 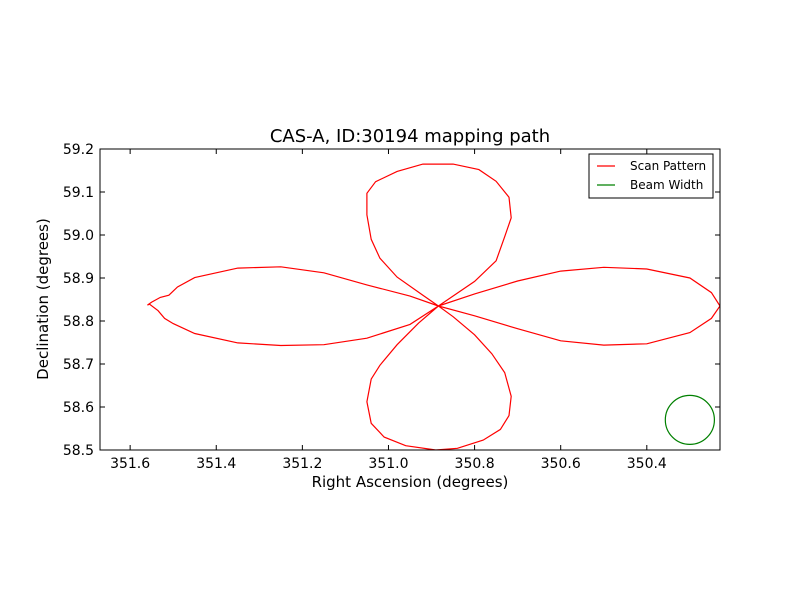 I want to click on x-axis-label: Right Ascension (degrees), so click(x=410, y=482).